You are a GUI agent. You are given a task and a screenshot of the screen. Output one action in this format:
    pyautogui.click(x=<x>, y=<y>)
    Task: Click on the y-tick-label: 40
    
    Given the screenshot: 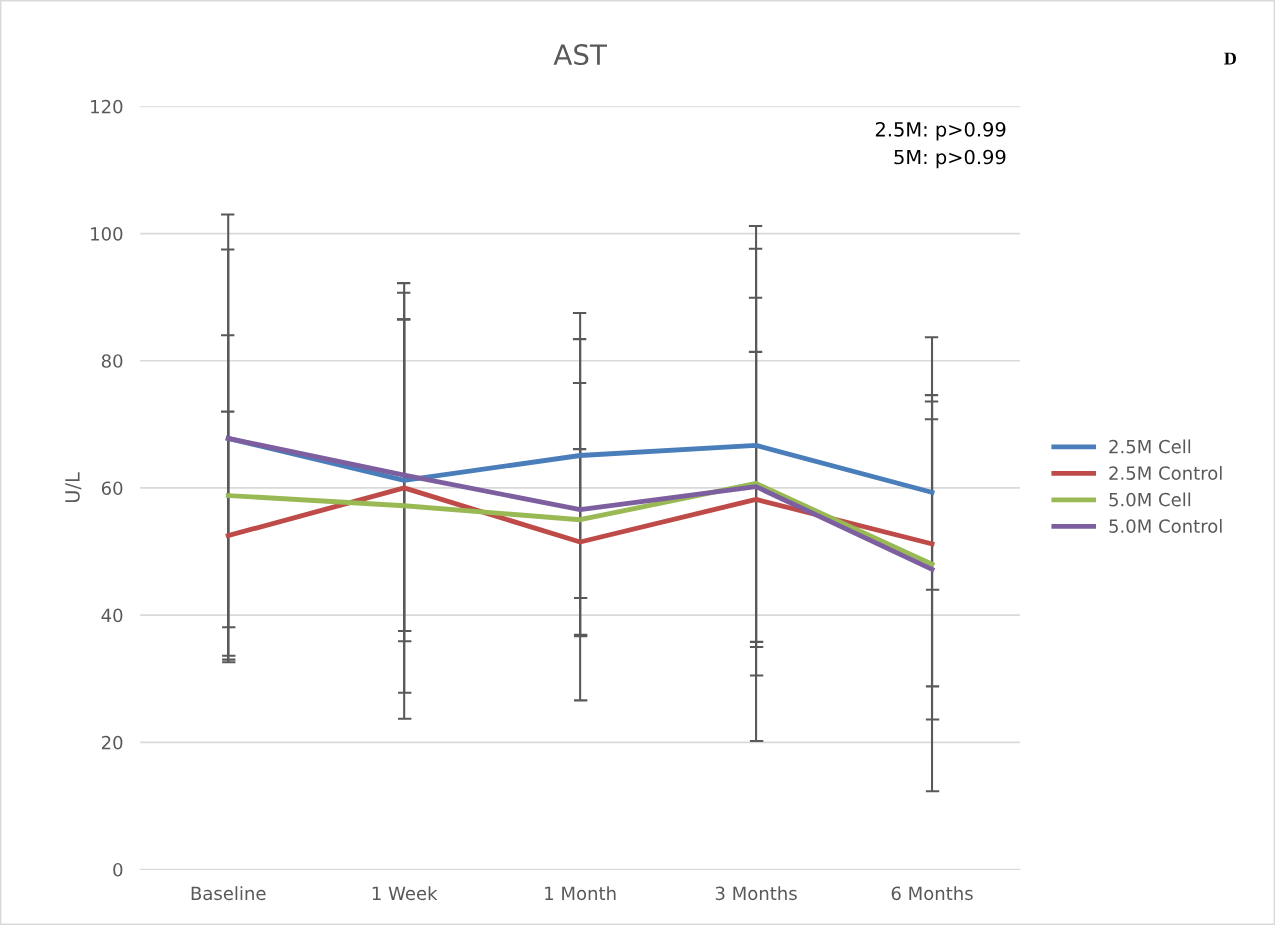 What is the action you would take?
    pyautogui.click(x=112, y=615)
    